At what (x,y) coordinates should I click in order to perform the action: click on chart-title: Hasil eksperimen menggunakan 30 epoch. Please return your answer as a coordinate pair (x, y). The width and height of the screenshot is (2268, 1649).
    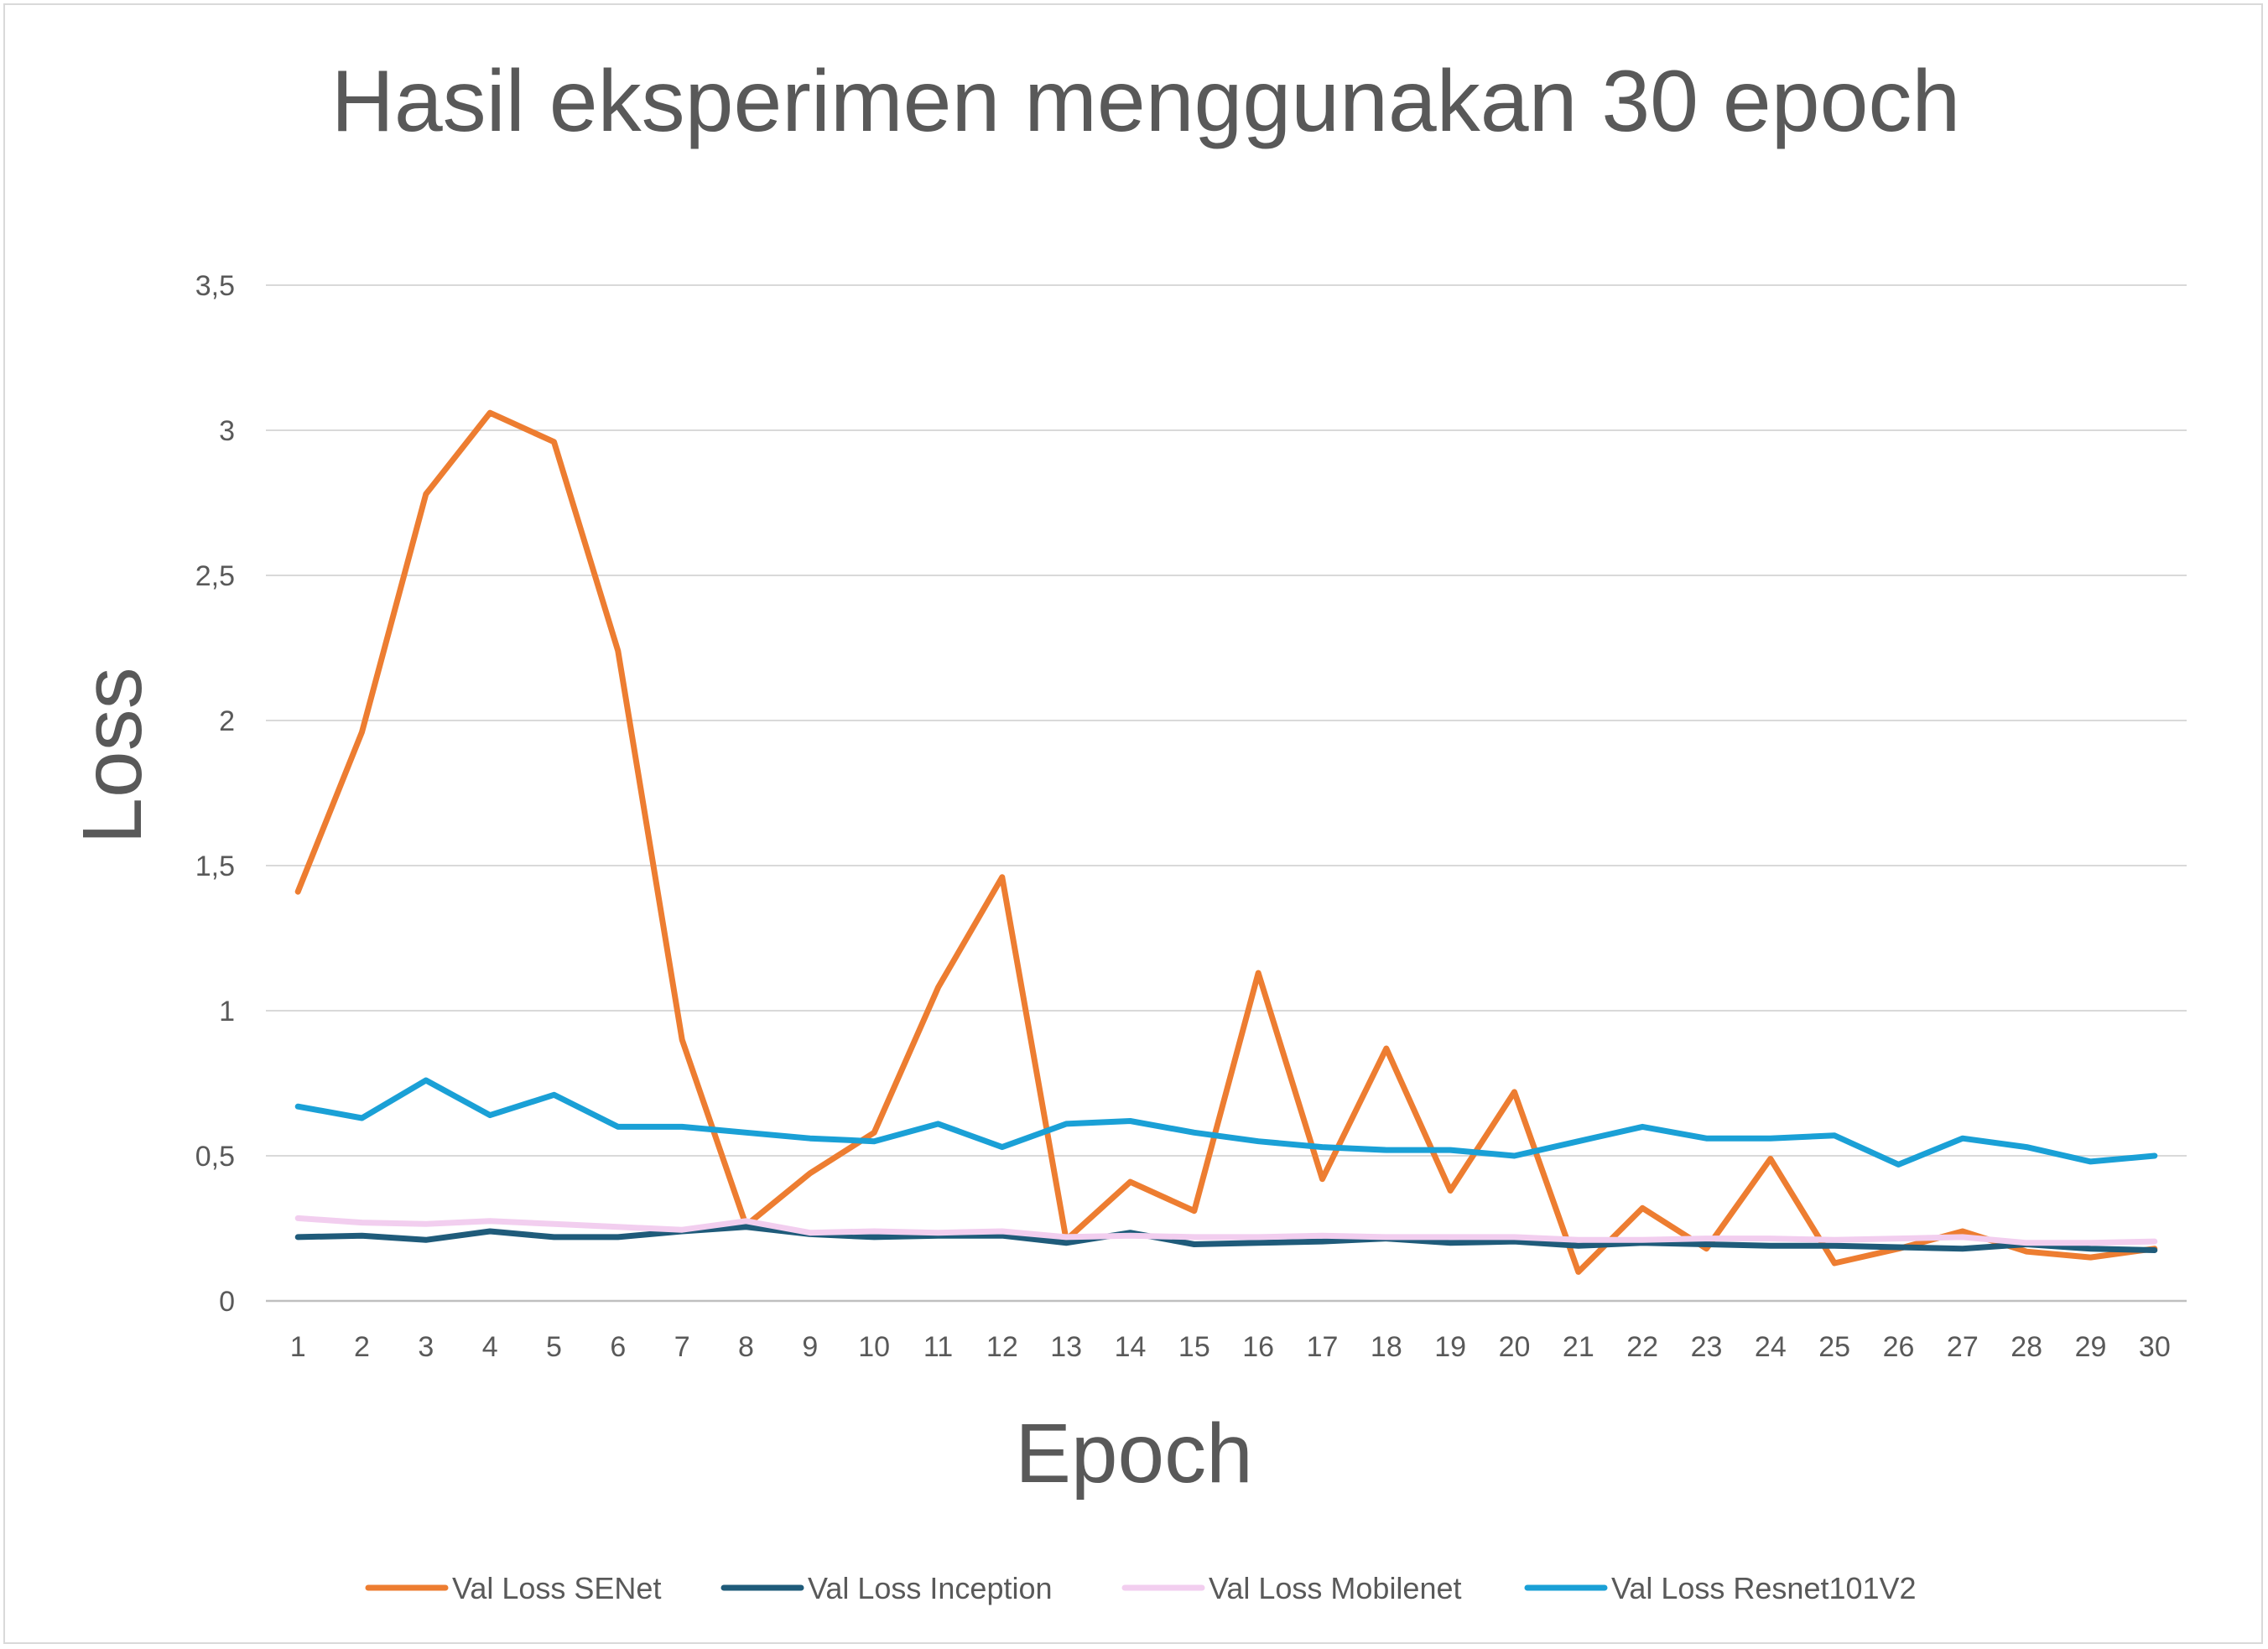
    Looking at the image, I should click on (1146, 101).